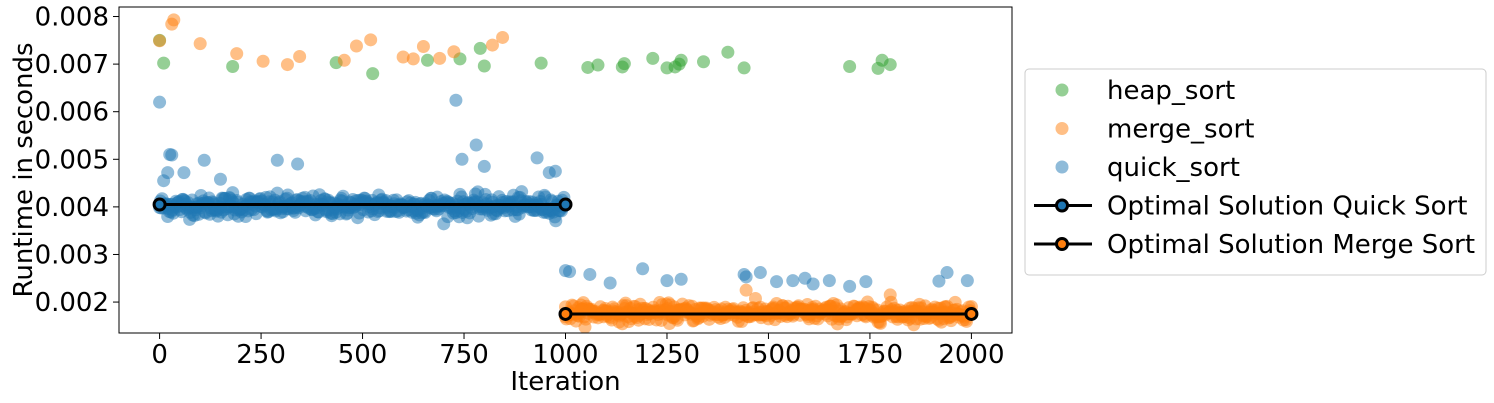  I want to click on legend-marker-optimal-solution-merge-sort, so click(1062, 244).